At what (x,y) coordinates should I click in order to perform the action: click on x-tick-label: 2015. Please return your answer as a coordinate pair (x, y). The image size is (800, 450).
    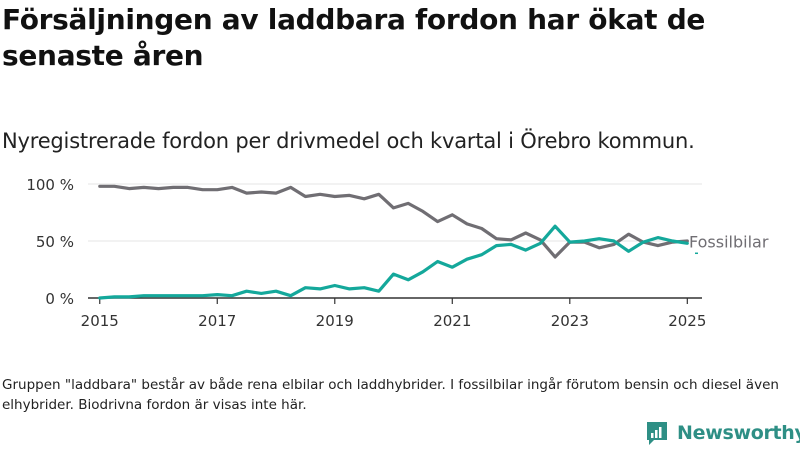
    Looking at the image, I should click on (100, 321).